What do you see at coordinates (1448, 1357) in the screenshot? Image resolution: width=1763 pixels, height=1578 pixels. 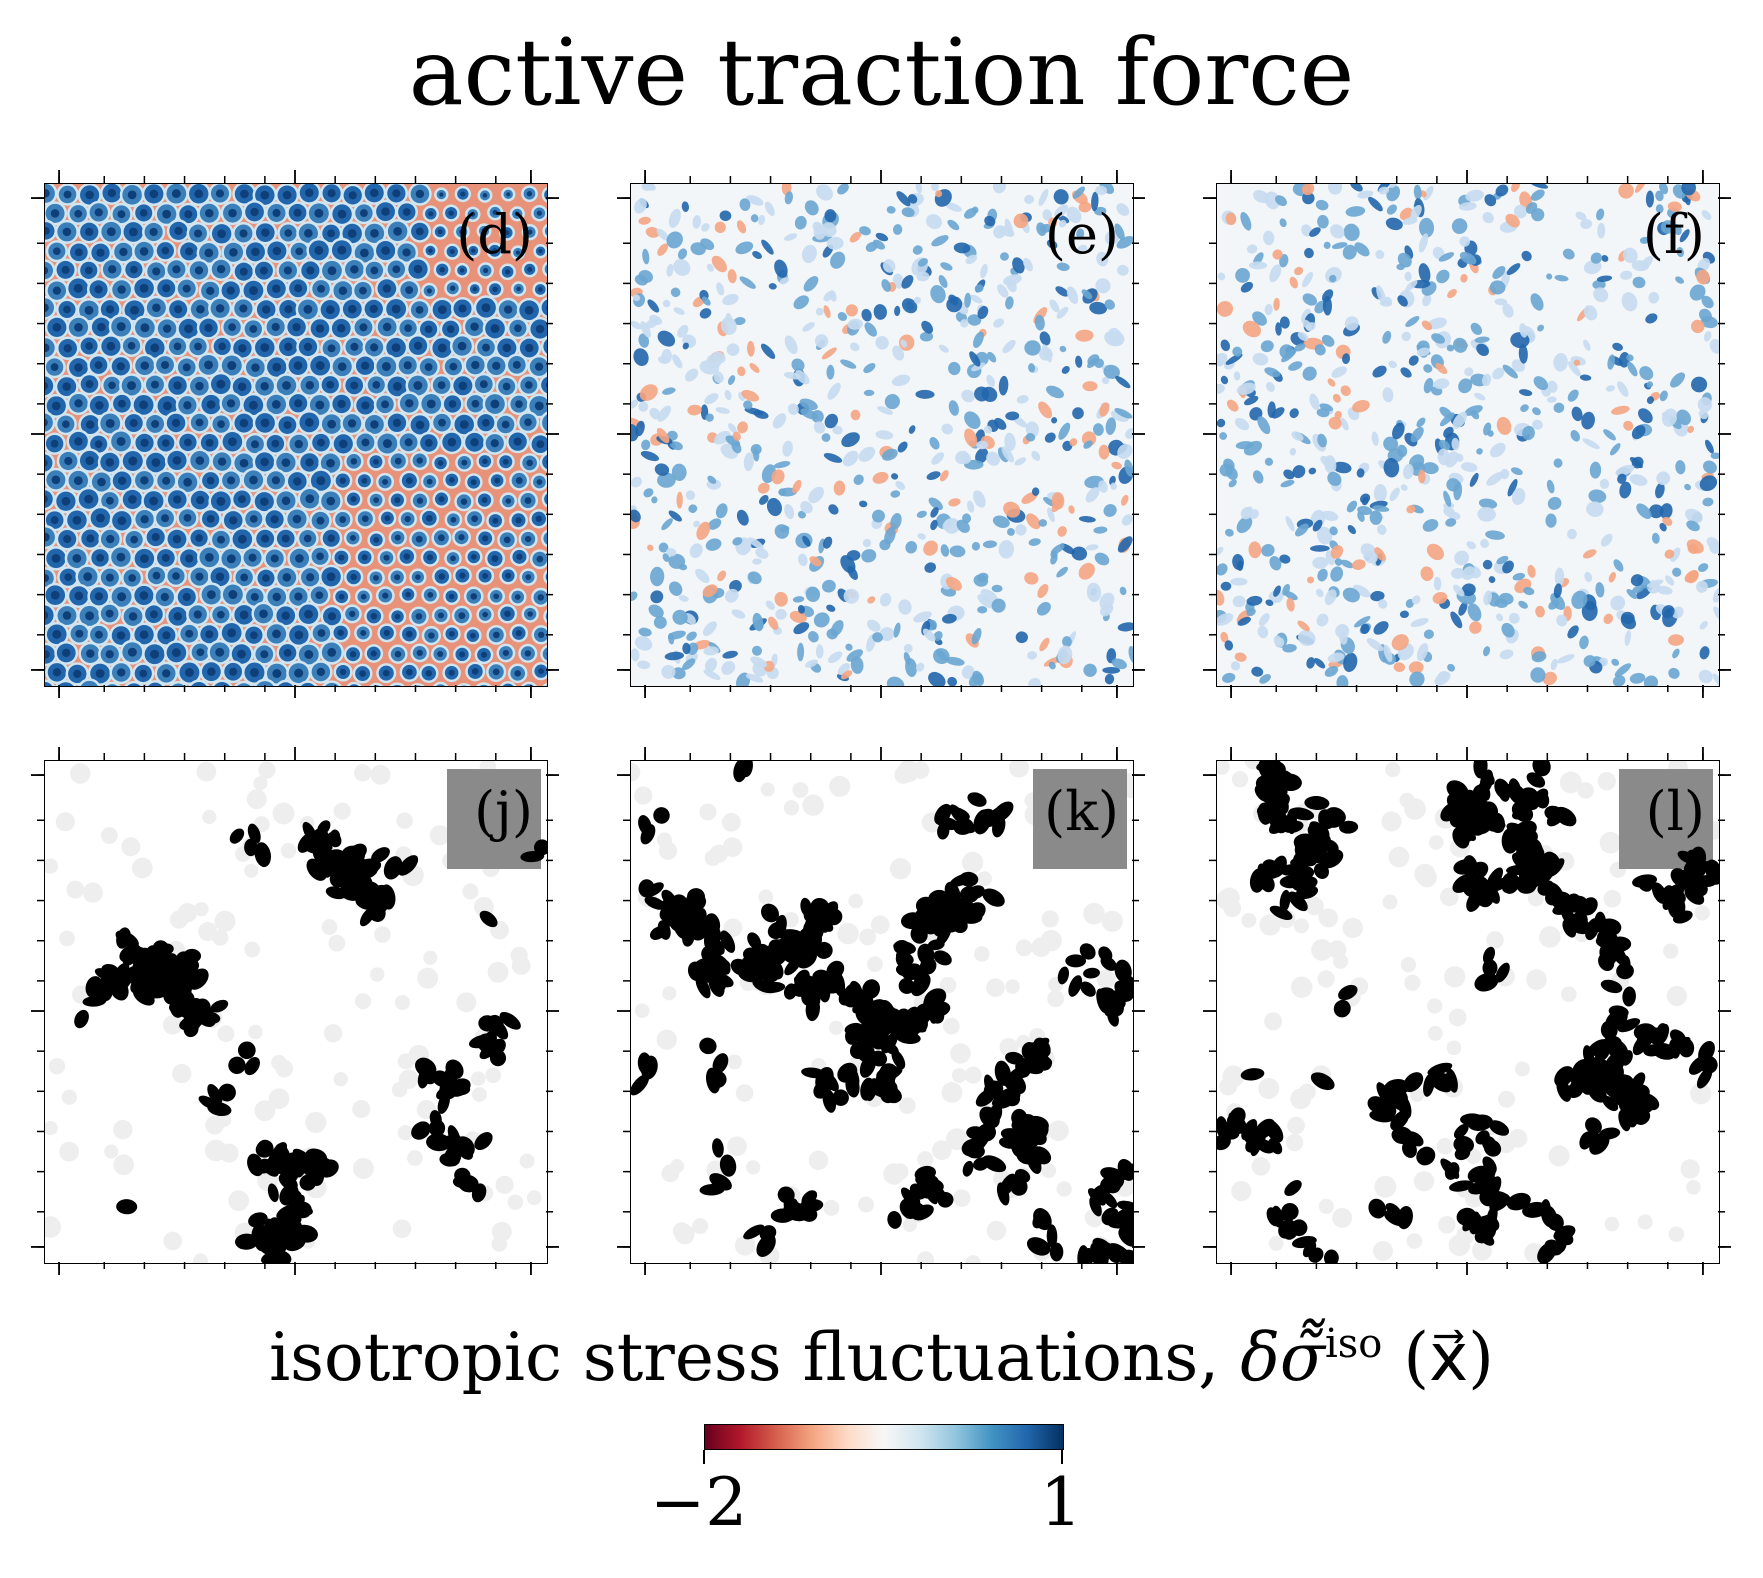 I see `colorbar-argument: (x⃗)` at bounding box center [1448, 1357].